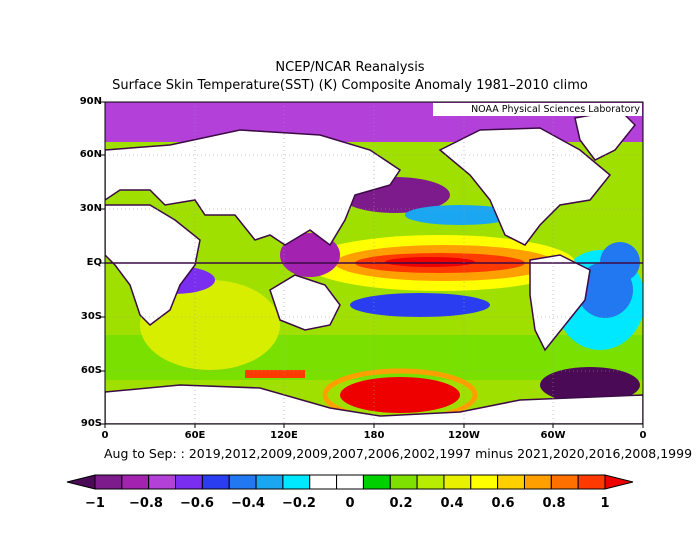 This screenshot has width=700, height=542. I want to click on colorbar-label: 0, so click(350, 503).